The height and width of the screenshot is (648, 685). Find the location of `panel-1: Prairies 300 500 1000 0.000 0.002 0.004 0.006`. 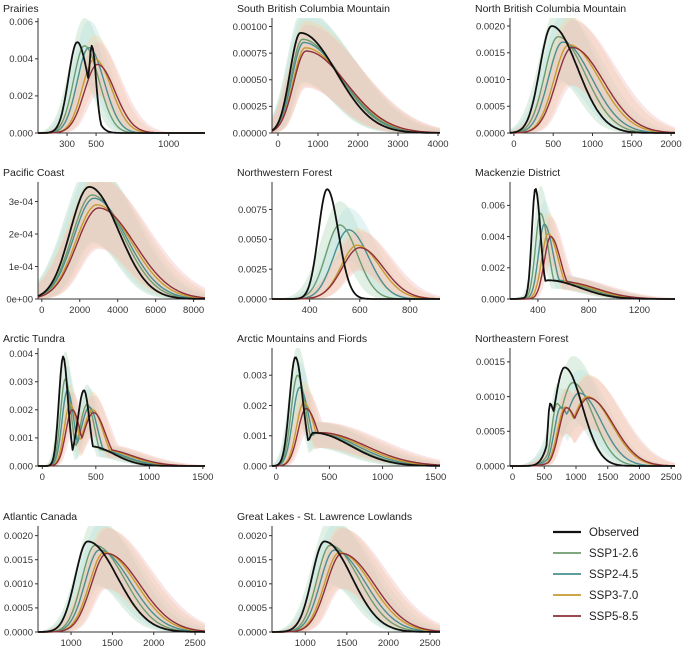

panel-1: Prairies 300 500 1000 0.000 0.002 0.004 0.006 is located at coordinates (104, 76).